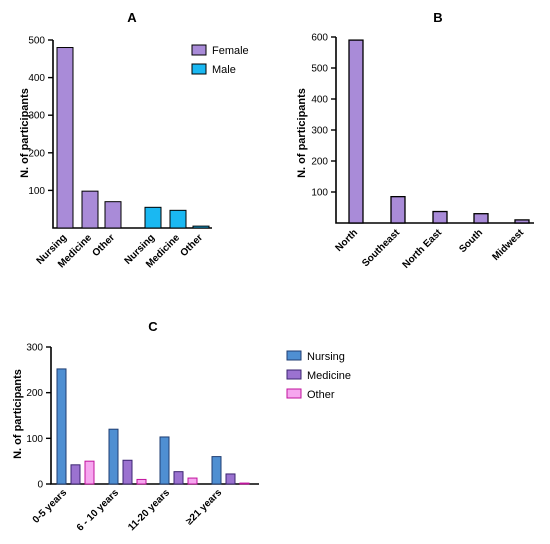 The height and width of the screenshot is (544, 550). What do you see at coordinates (522, 221) in the screenshot?
I see `bar-midwest` at bounding box center [522, 221].